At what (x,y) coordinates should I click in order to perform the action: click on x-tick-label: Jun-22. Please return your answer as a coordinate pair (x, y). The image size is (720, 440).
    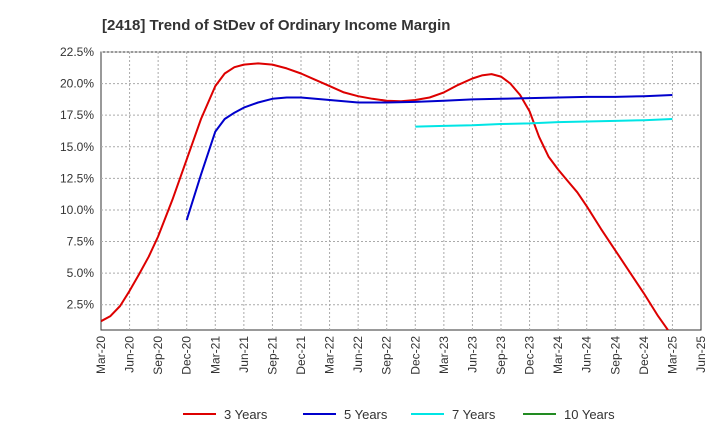
    Looking at the image, I should click on (358, 354).